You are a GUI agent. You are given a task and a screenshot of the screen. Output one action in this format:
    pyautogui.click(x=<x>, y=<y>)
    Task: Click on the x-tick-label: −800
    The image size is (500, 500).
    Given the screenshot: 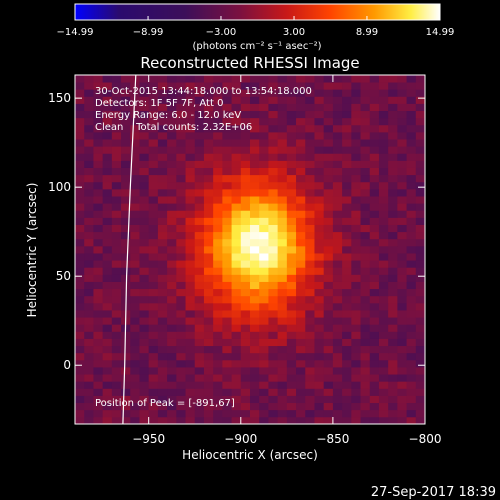 What is the action you would take?
    pyautogui.click(x=425, y=439)
    